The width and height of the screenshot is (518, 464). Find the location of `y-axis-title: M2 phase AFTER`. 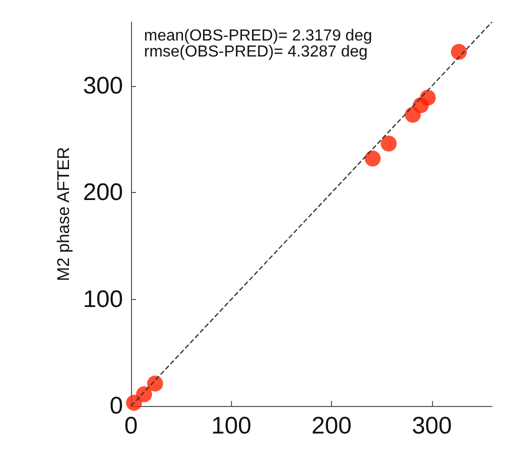

y-axis-title: M2 phase AFTER is located at coordinates (64, 214).